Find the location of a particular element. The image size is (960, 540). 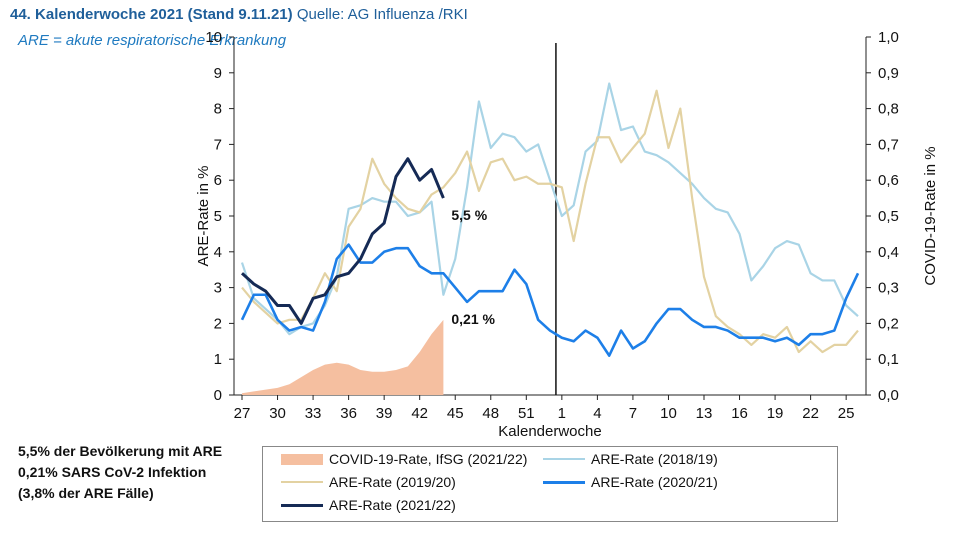

left-tick-label: 9 is located at coordinates (218, 73).